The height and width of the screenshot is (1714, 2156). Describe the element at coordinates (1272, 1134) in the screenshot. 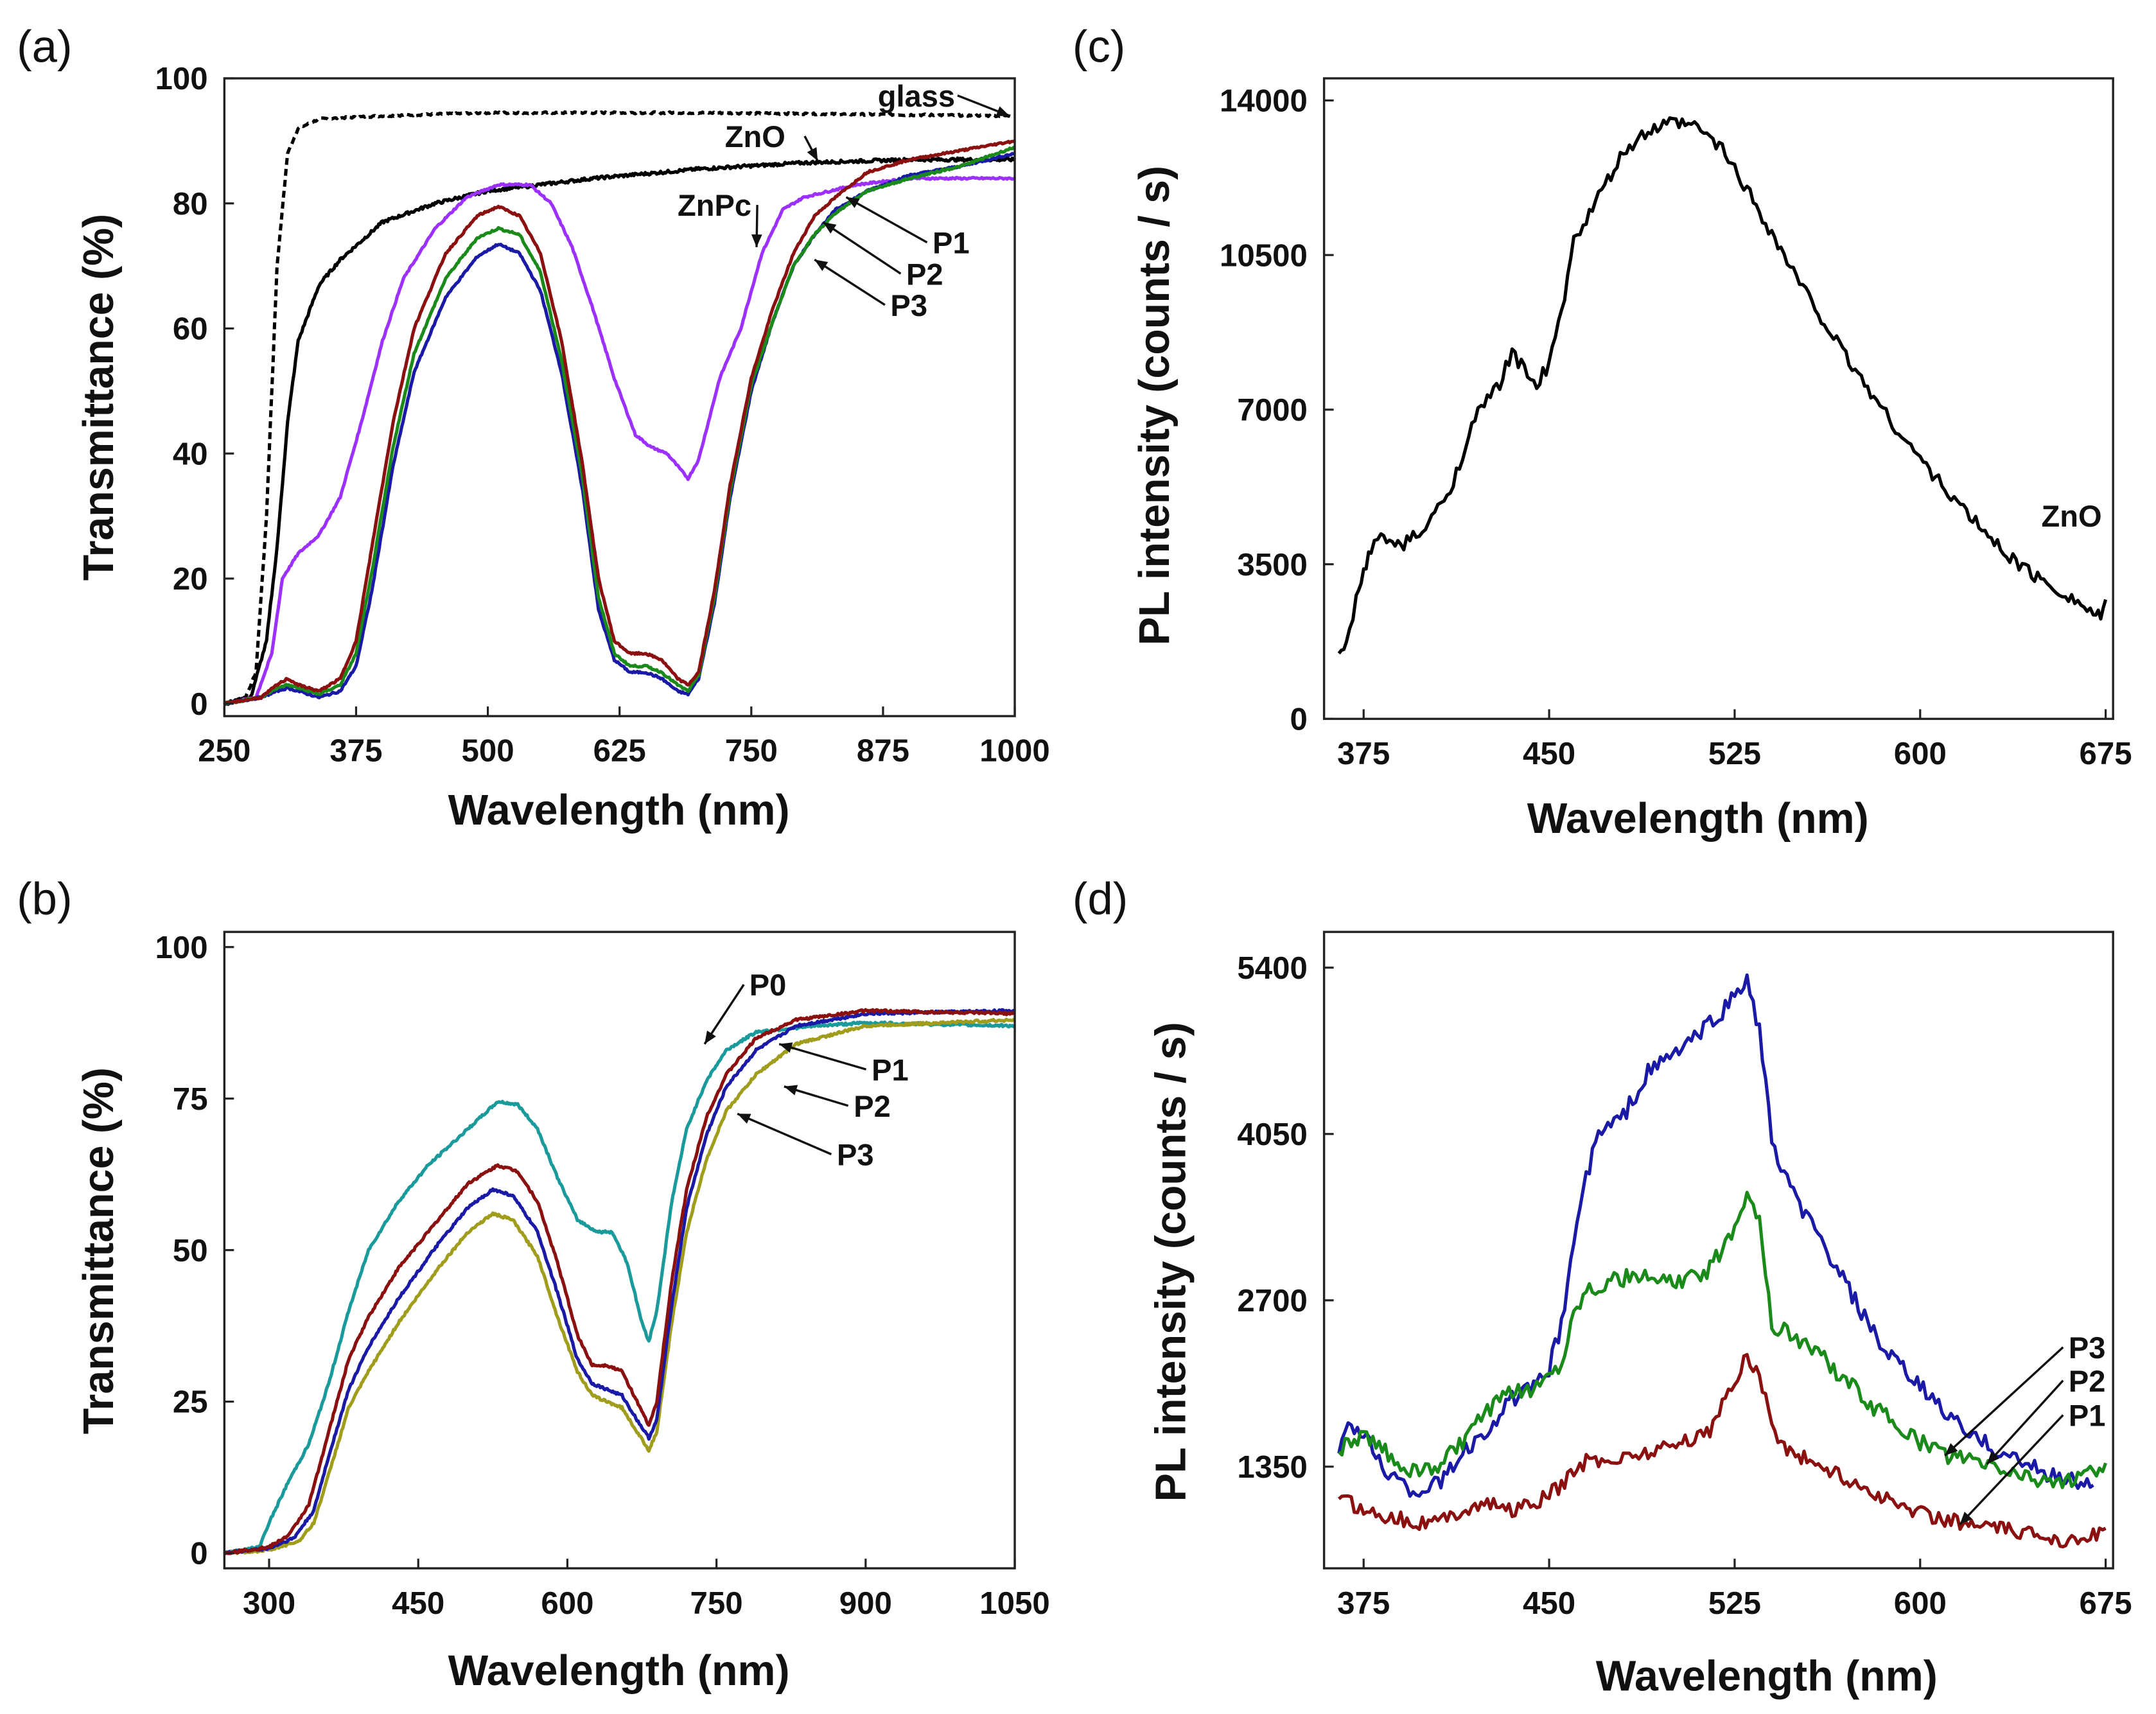

I see `y-tick-label: 4050` at that location.